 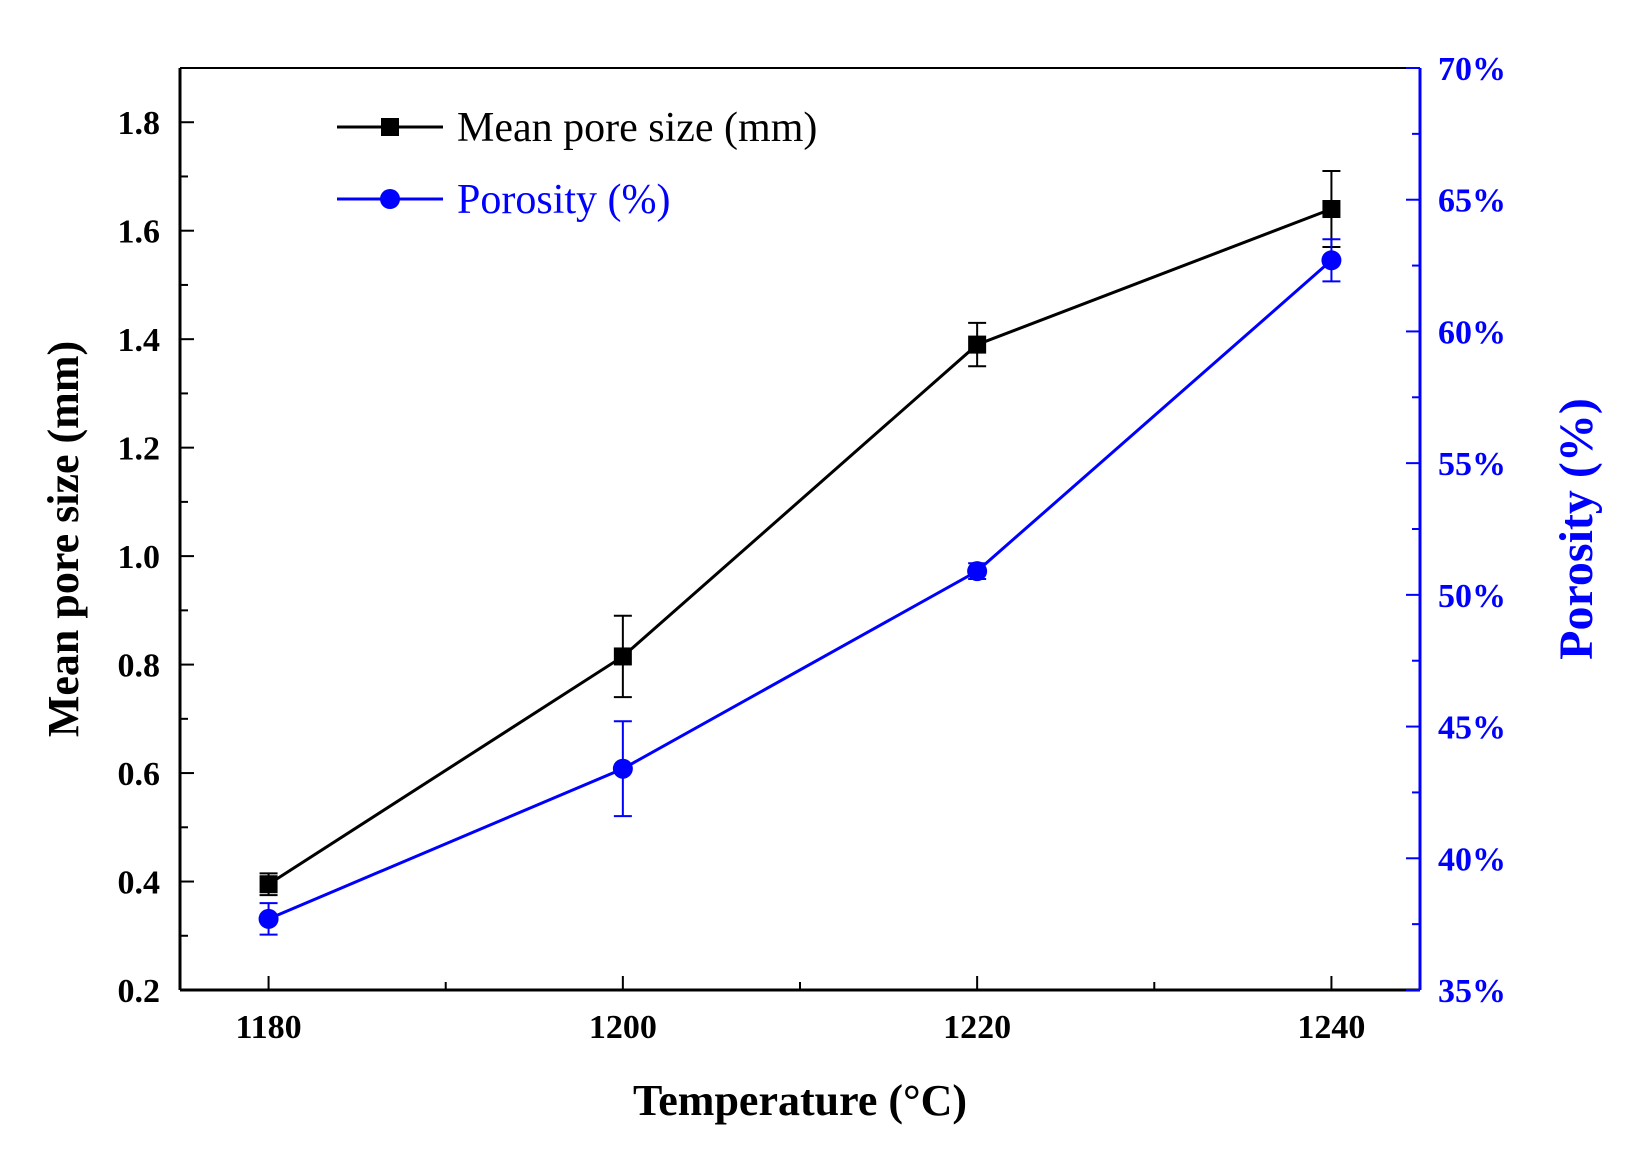 I want to click on x-tick-label: 1220, so click(x=977, y=1027).